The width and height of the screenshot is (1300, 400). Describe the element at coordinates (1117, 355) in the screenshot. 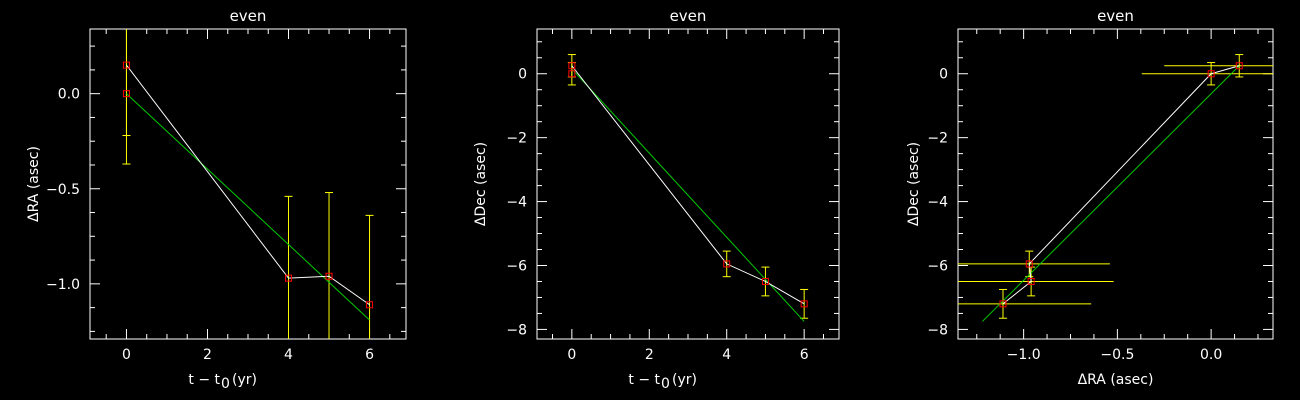

I see `x-tick-label: −0.5` at that location.